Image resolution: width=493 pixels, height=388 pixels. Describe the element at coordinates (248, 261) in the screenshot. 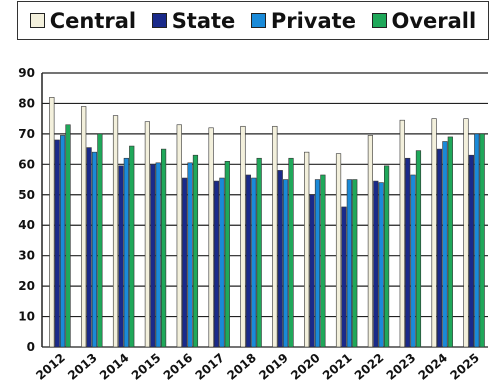

I see `bar-state-2018` at that location.